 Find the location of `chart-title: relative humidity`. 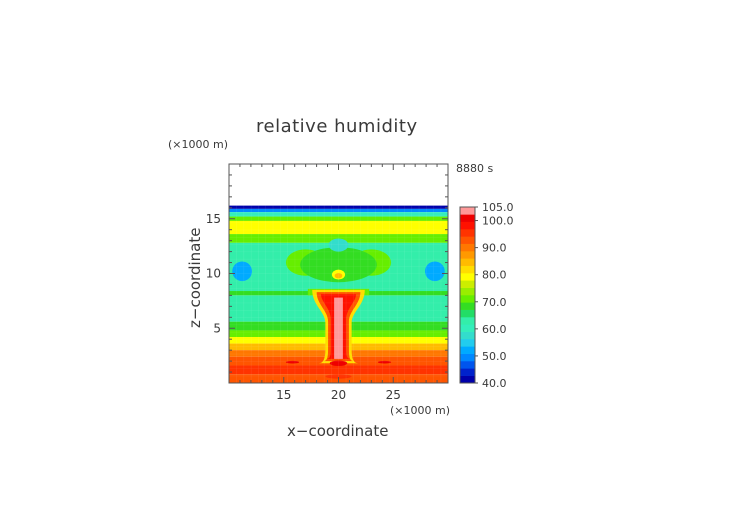

chart-title: relative humidity is located at coordinates (337, 126).